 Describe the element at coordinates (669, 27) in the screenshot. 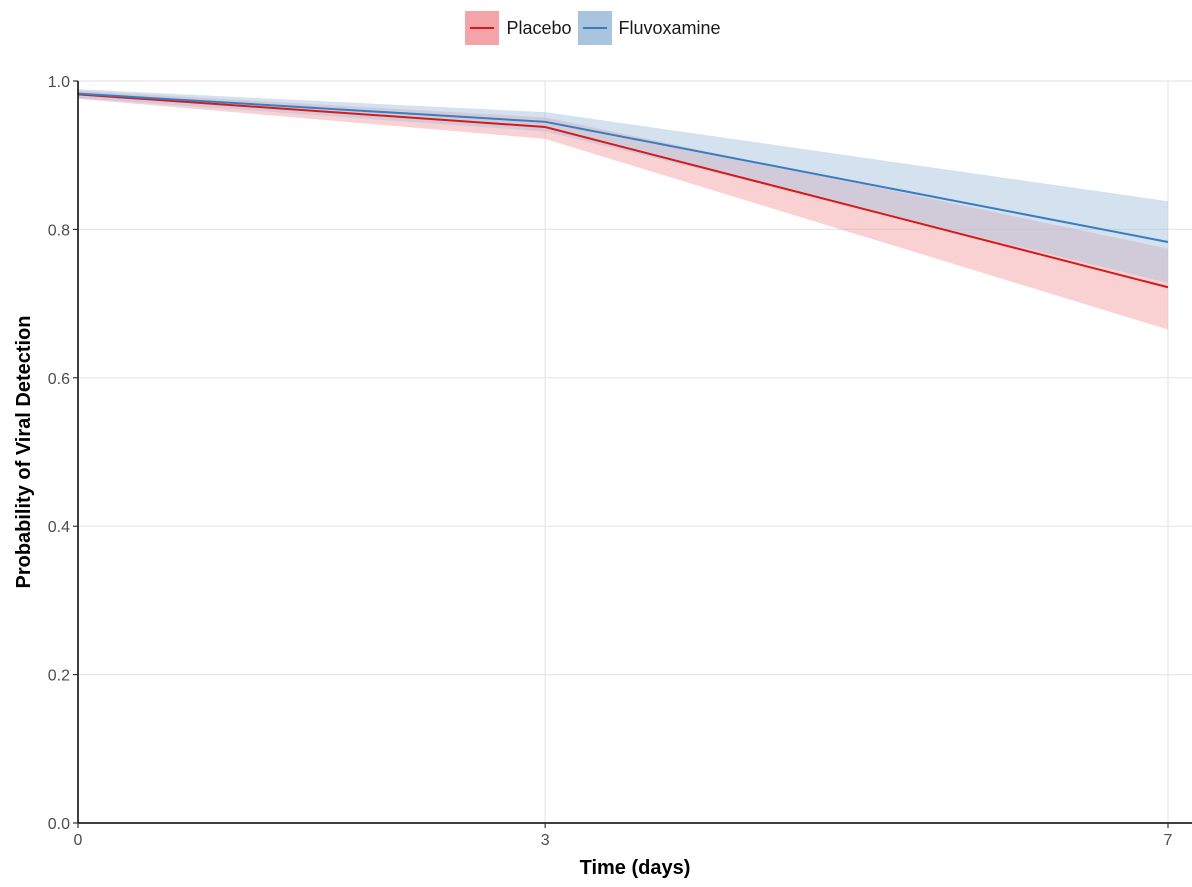

I see `legend-label-fluvoxamine: Fluvoxamine` at that location.